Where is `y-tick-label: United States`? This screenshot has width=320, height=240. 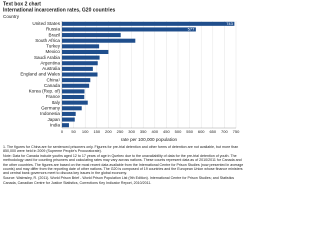
y-tick-label: United States is located at coordinates (46, 23).